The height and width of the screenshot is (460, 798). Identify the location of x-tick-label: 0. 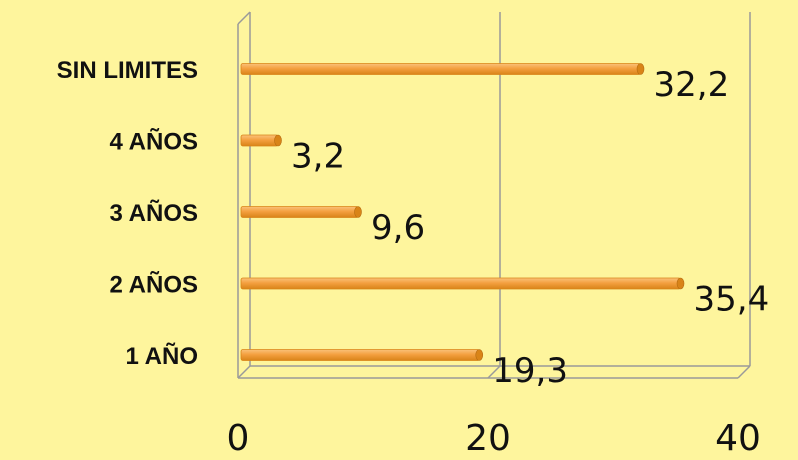
(238, 438).